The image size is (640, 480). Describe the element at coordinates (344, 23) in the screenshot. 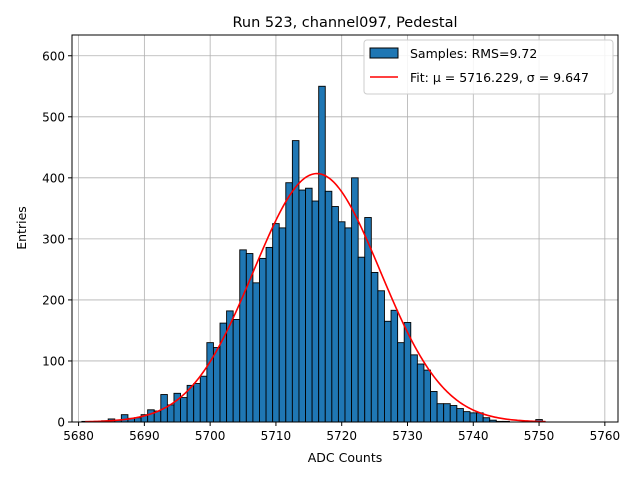

I see `chart-title: Run 523, channel097, Pedestal` at that location.